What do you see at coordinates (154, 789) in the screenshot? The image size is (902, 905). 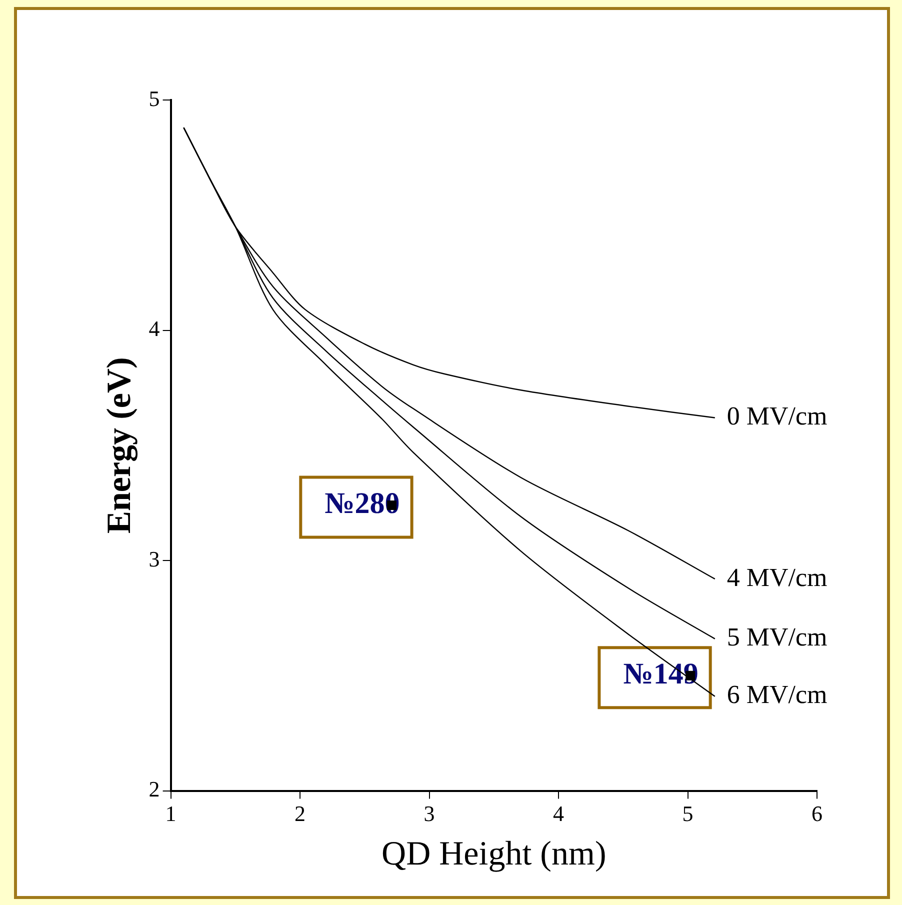 I see `y-tick-label: 2` at bounding box center [154, 789].